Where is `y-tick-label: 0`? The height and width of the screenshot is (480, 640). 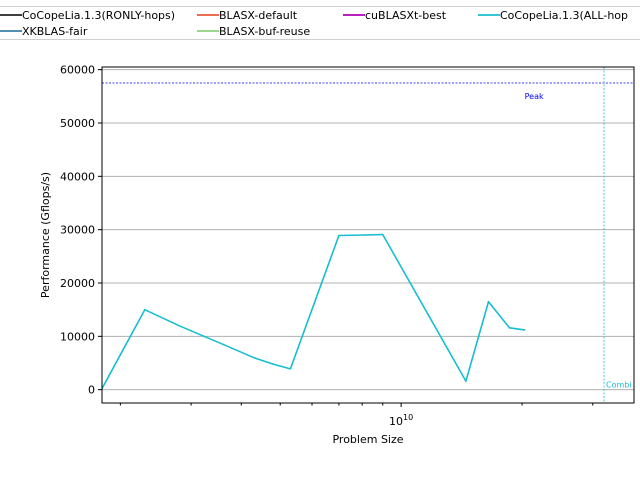
y-tick-label: 0 is located at coordinates (91, 390).